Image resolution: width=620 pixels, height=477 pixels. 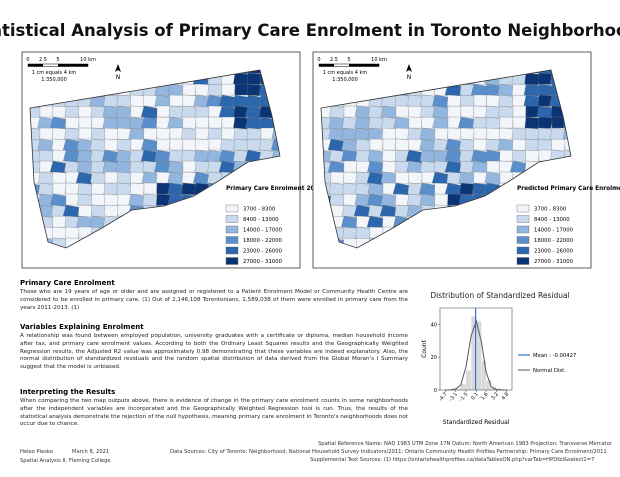 I want to click on scale-text: 1 cm equals 4 km, so click(x=54, y=73).